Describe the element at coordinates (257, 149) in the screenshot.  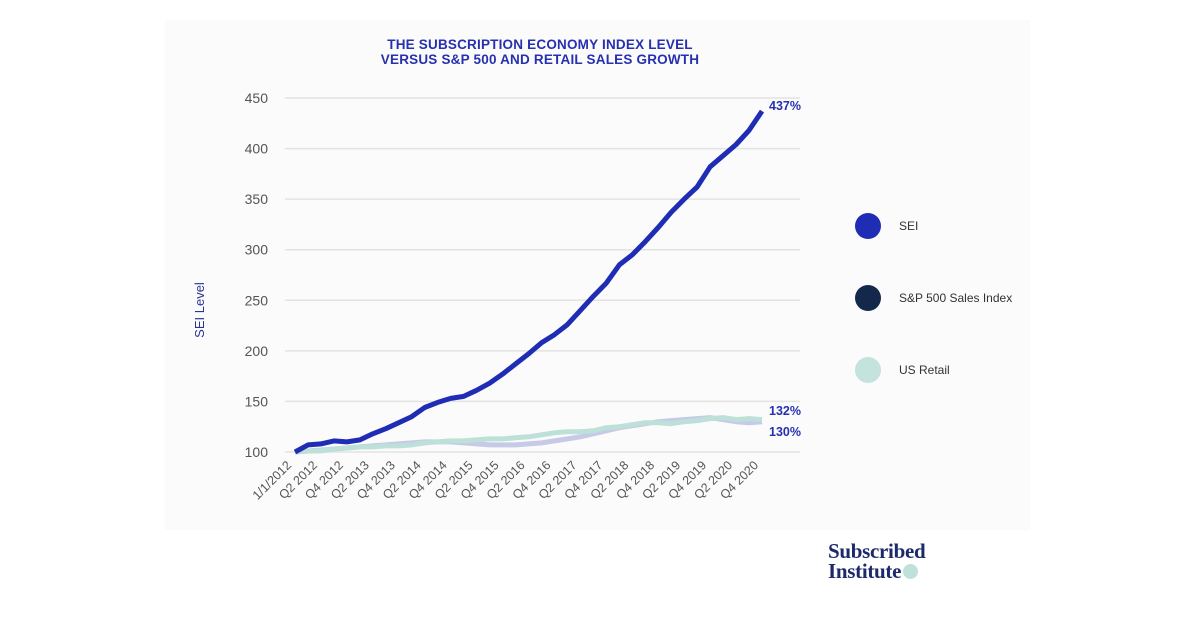
I see `y-tick-label: 400` at that location.